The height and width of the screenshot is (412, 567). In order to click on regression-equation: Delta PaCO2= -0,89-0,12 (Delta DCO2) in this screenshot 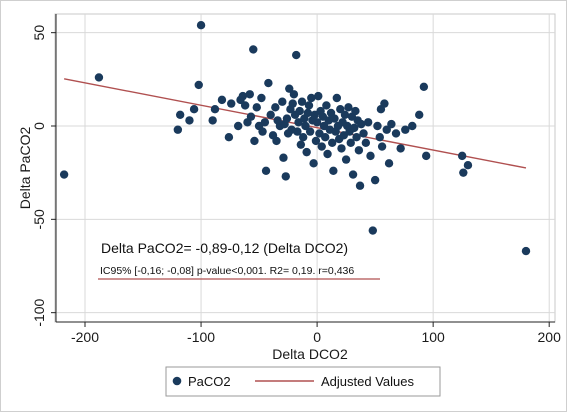, I will do `click(224, 248)`.